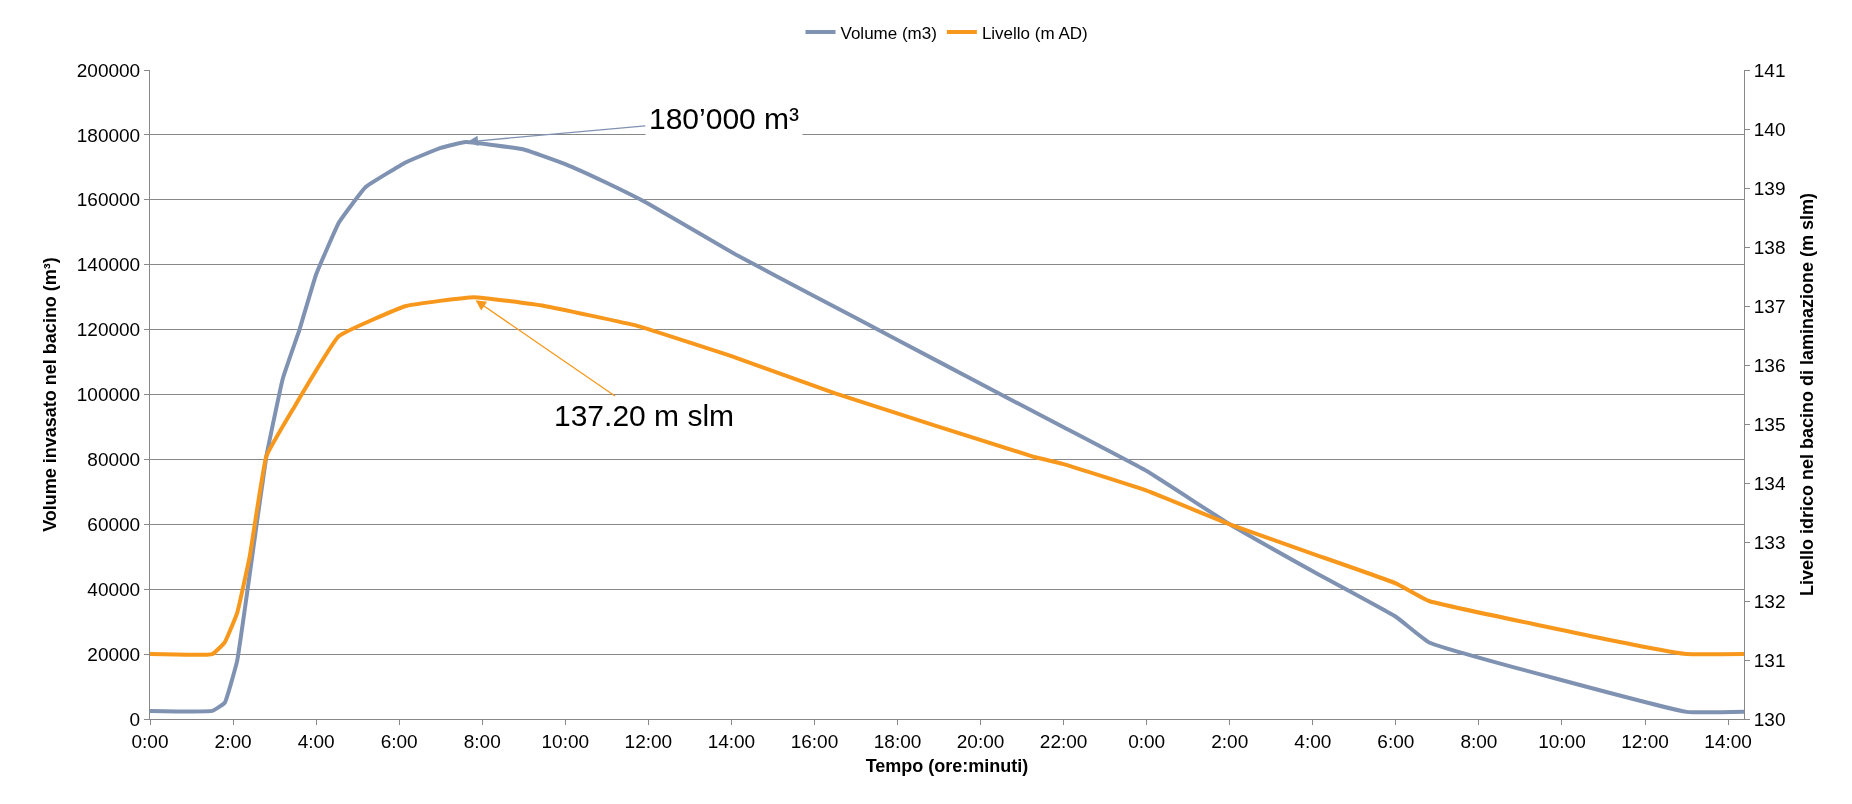 This screenshot has width=1852, height=804. What do you see at coordinates (108, 265) in the screenshot?
I see `y-tick-label: 140000` at bounding box center [108, 265].